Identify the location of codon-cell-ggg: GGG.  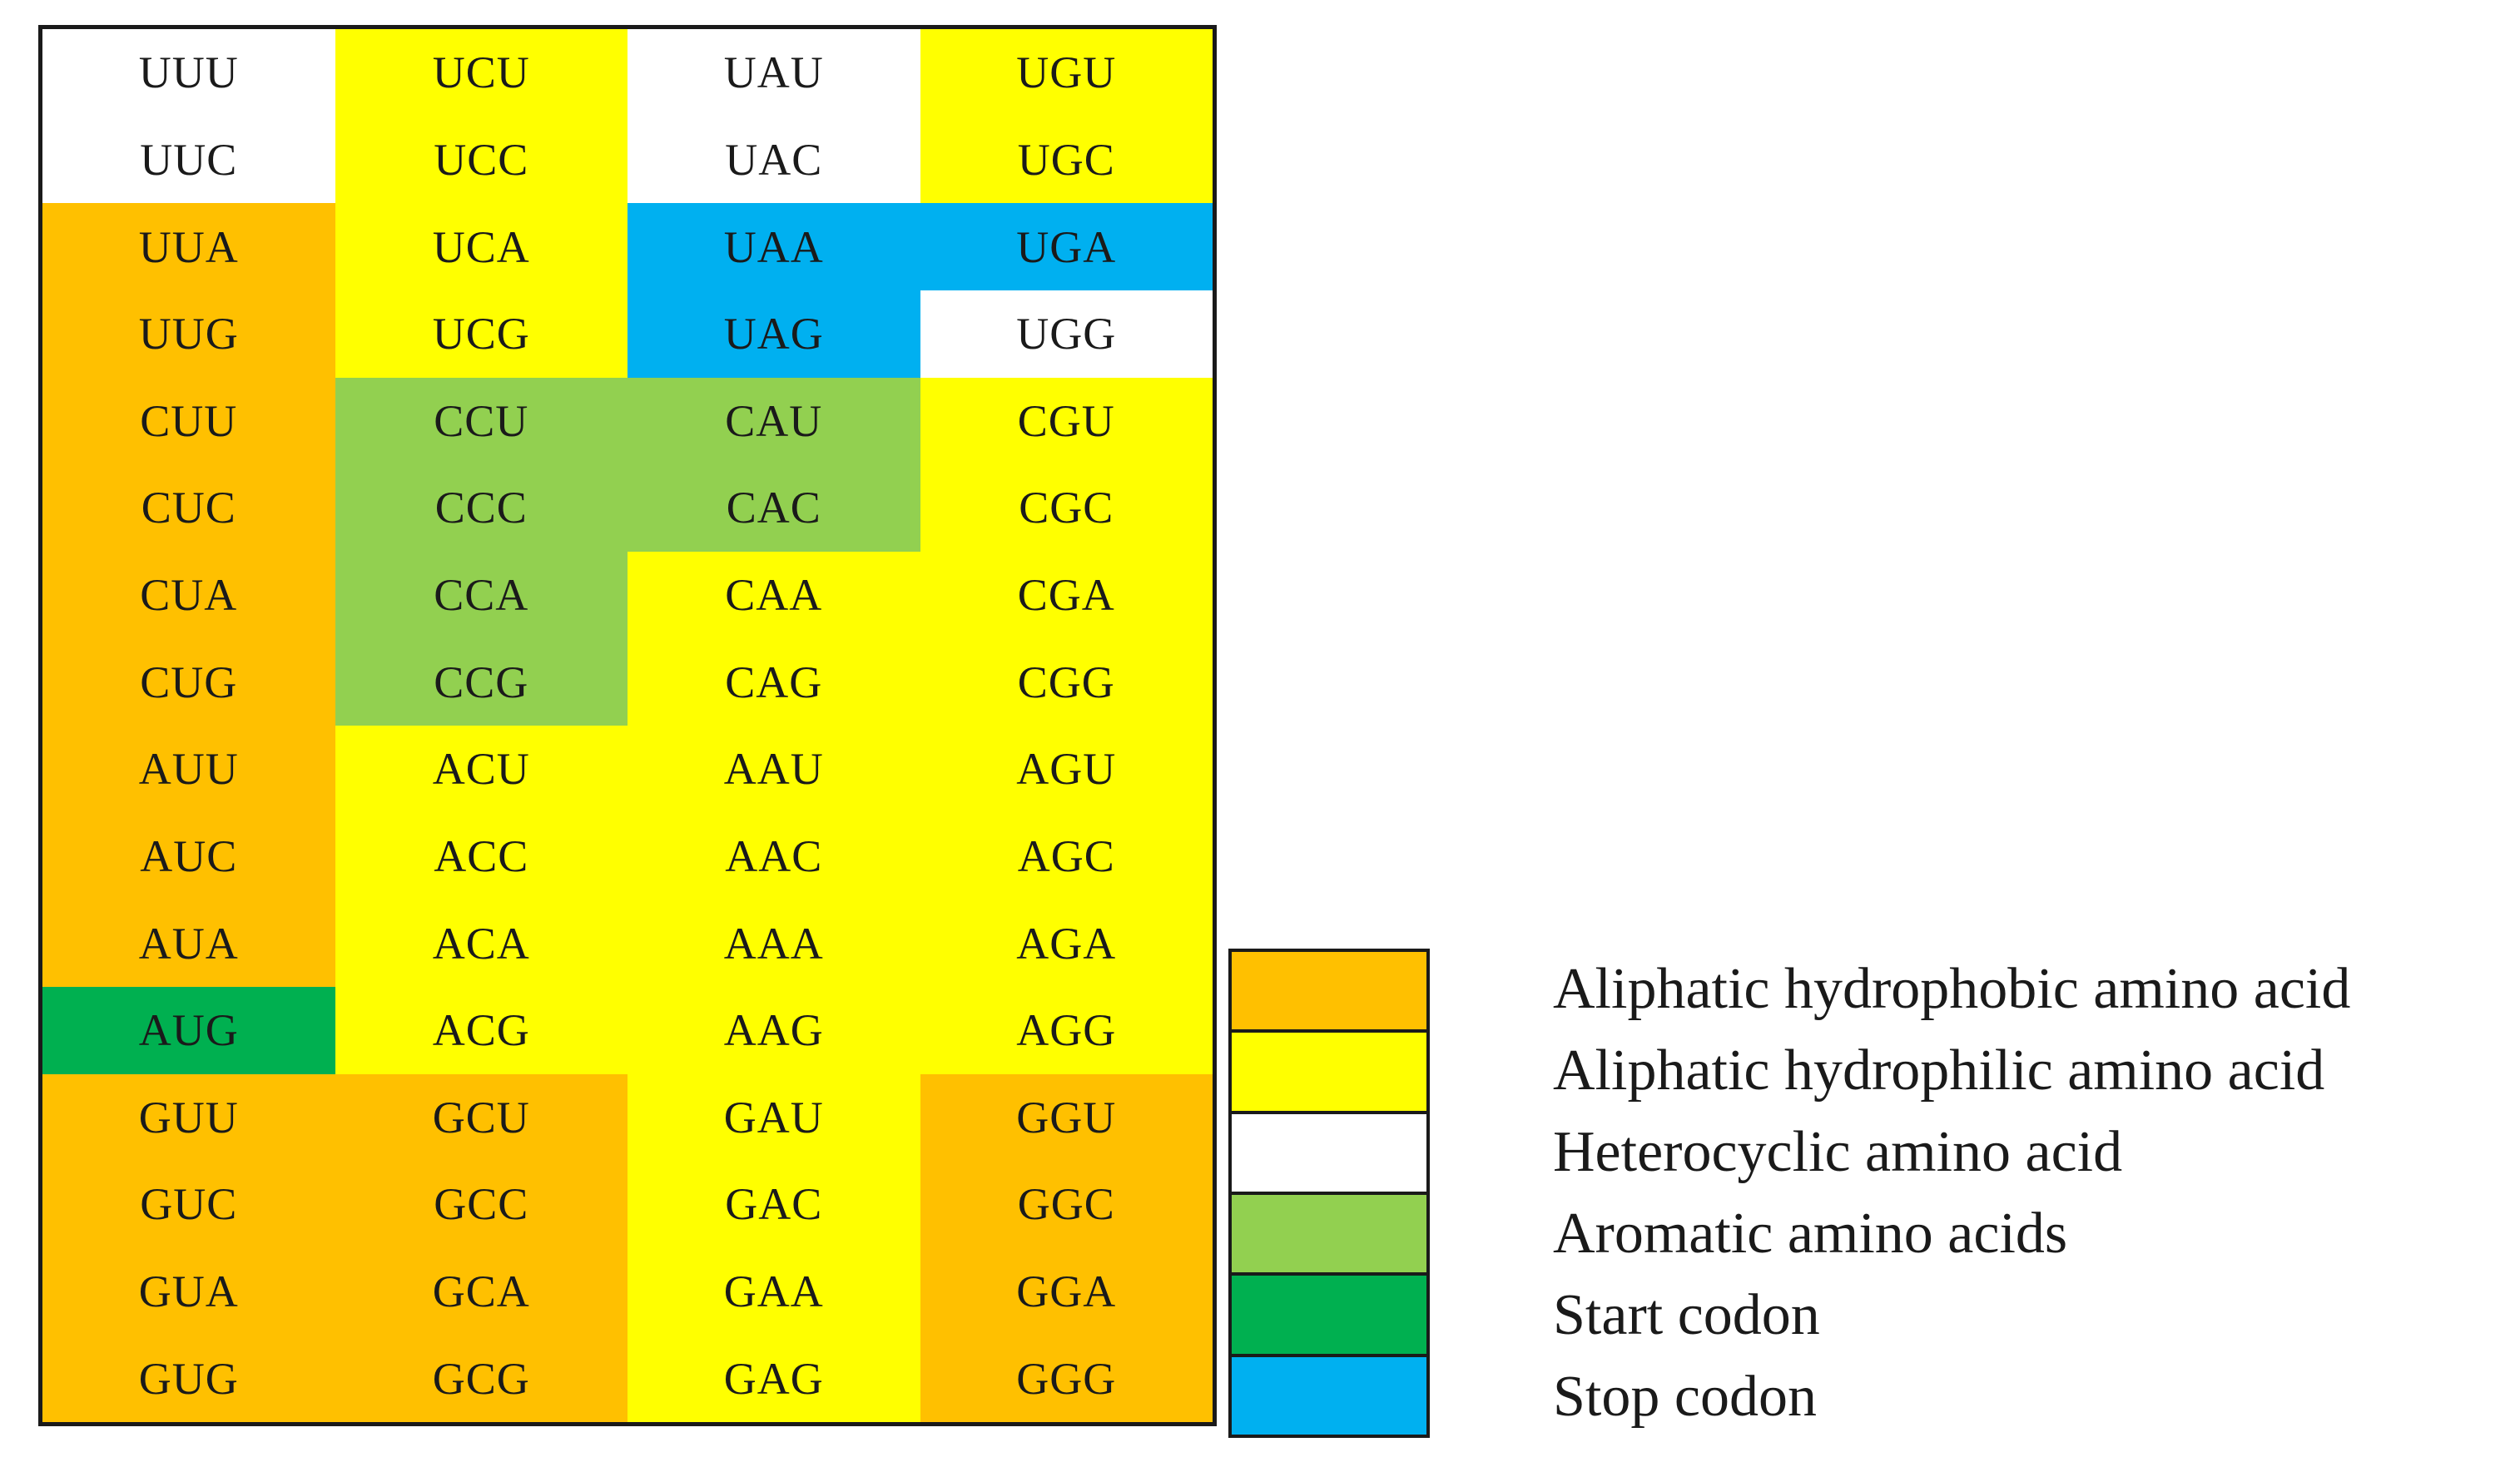
(1066, 1378).